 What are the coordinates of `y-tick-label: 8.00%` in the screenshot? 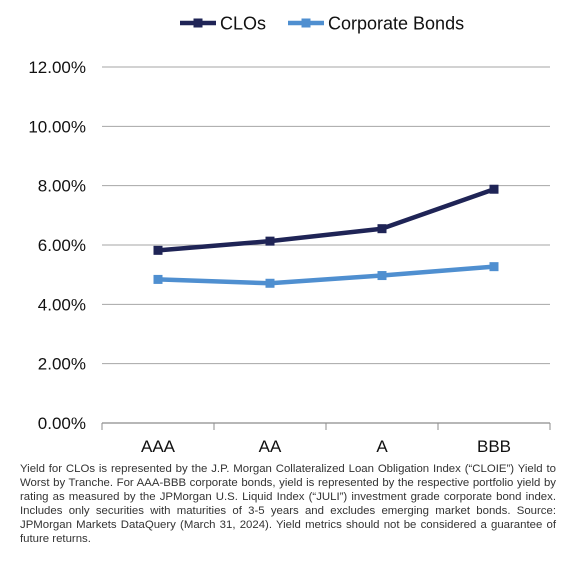 It's located at (62, 186).